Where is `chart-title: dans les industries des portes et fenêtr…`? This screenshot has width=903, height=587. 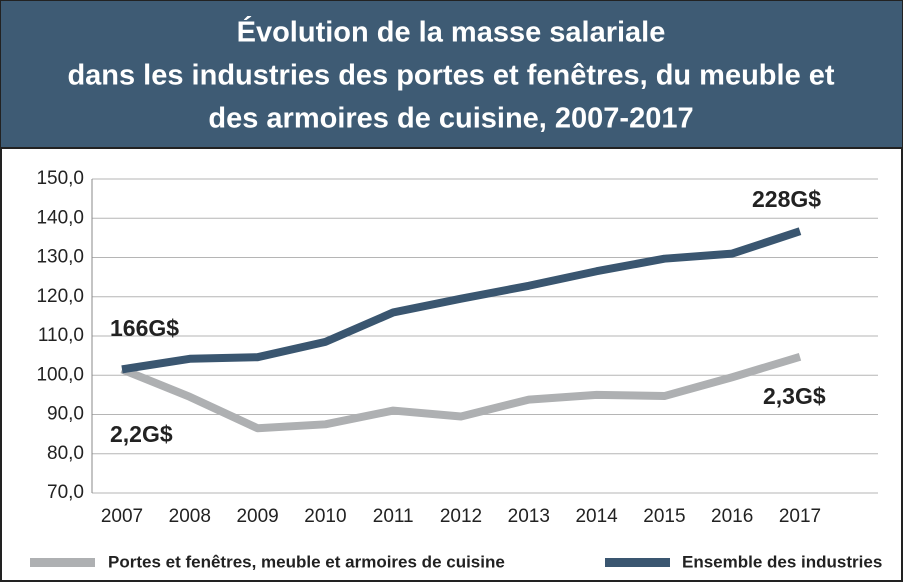
chart-title: dans les industries des portes et fenêtr… is located at coordinates (450, 76).